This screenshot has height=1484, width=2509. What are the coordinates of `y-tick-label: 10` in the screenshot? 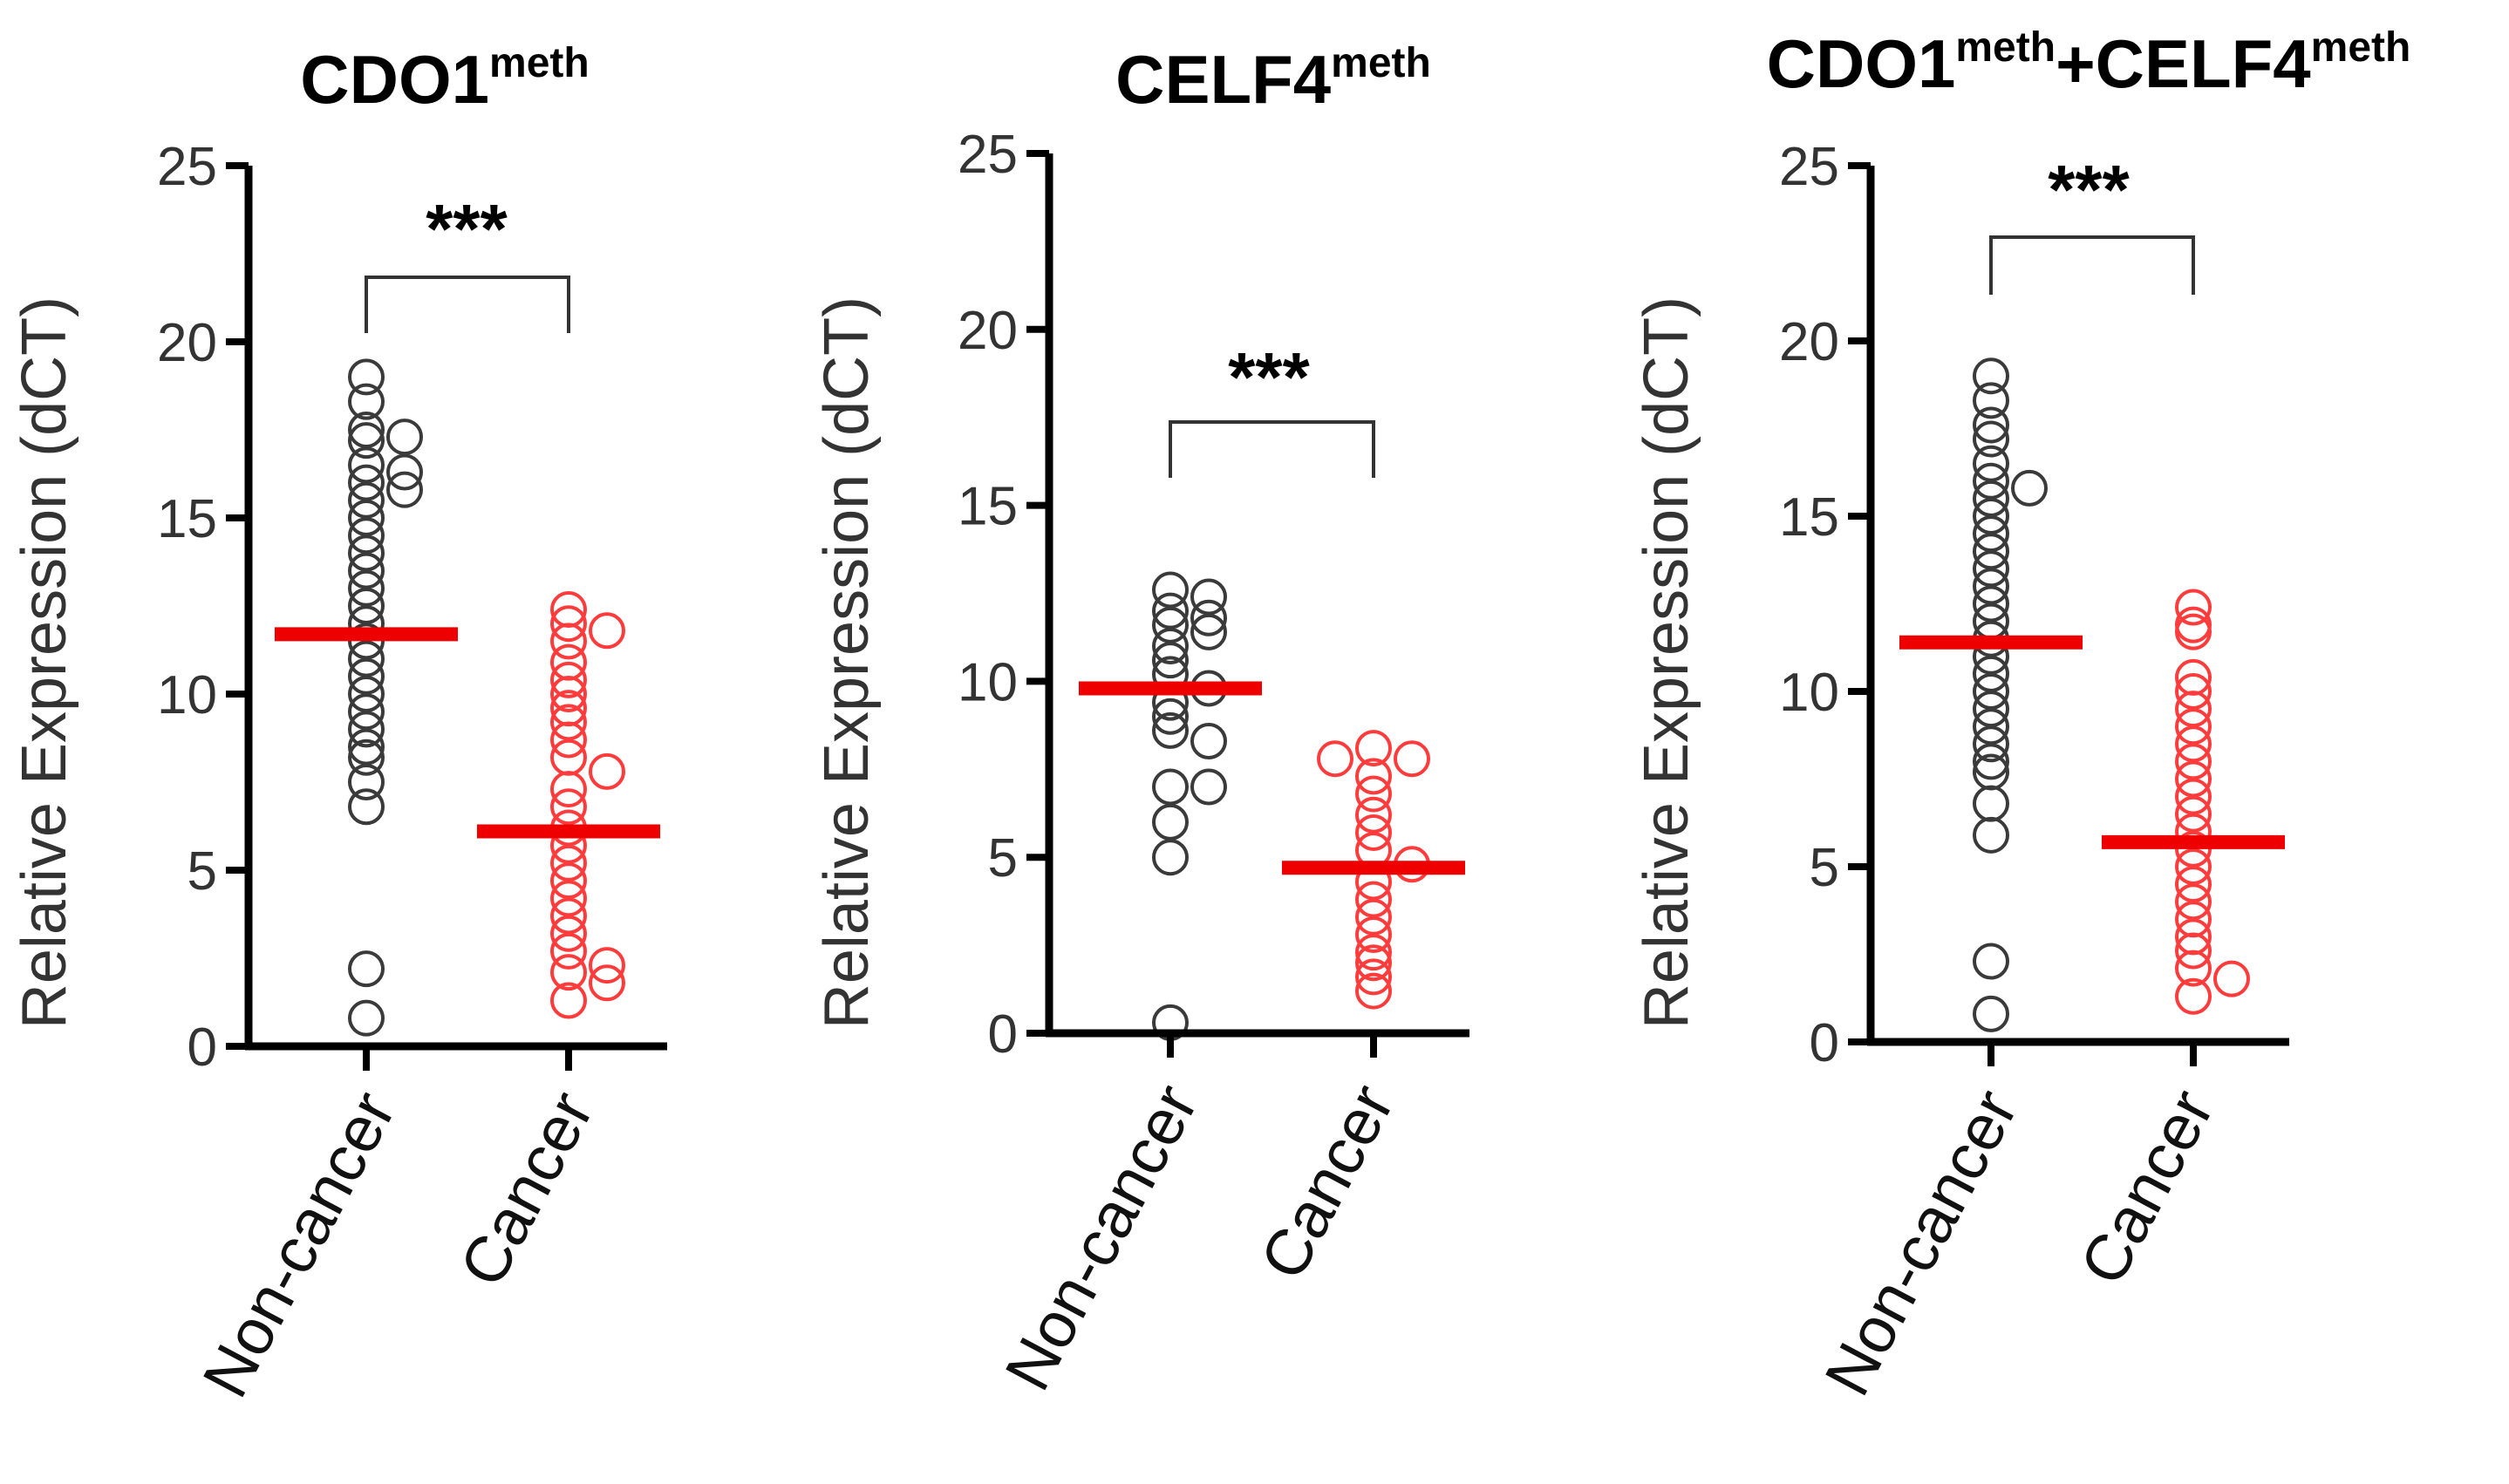 It's located at (1809, 693).